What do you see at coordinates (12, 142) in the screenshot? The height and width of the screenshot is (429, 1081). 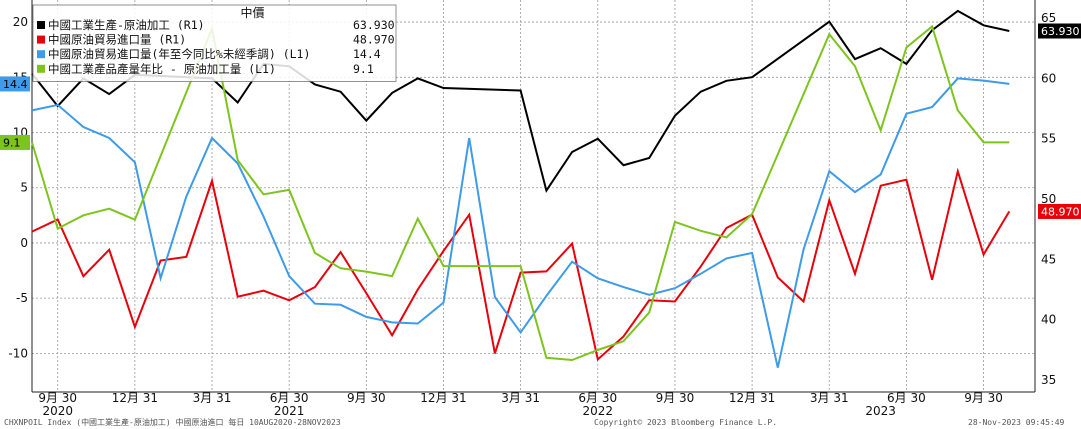 I see `value-badge-label: 9.1` at bounding box center [12, 142].